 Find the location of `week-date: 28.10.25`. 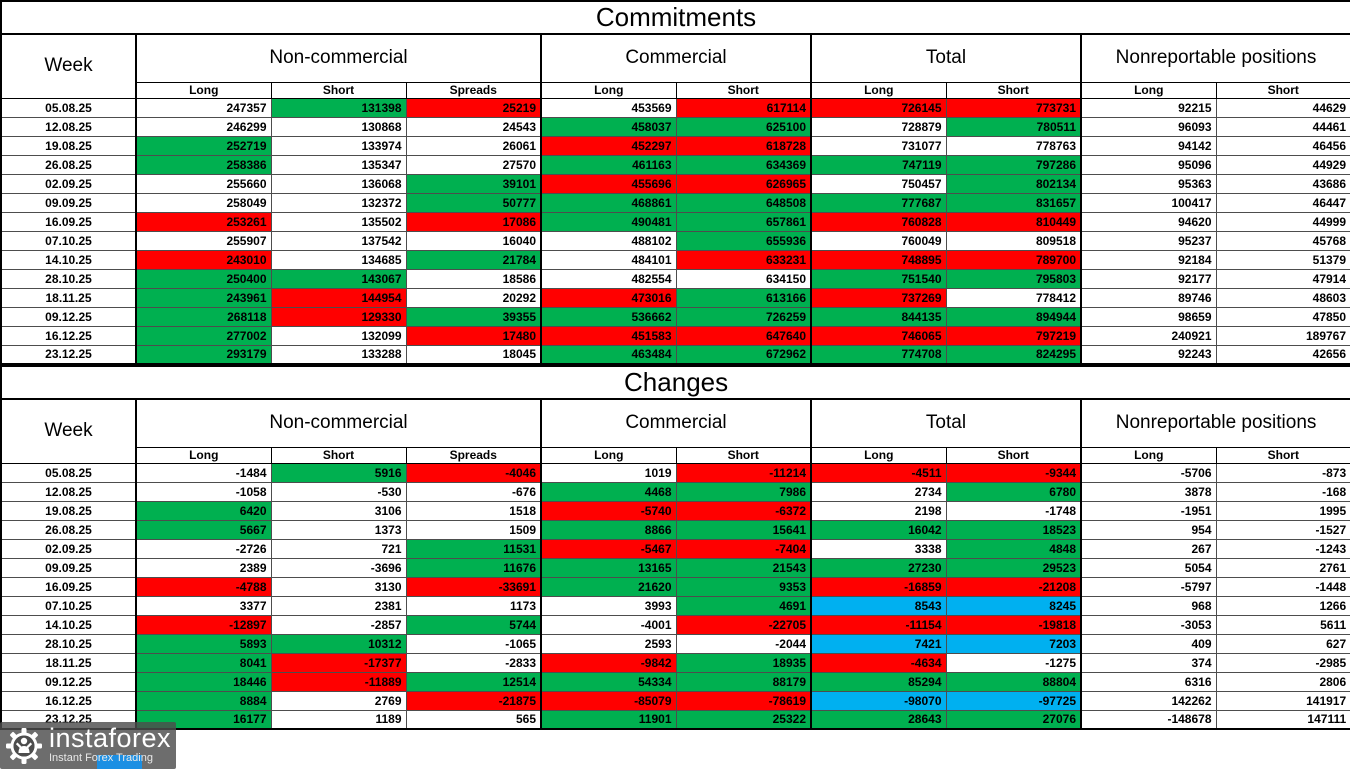

week-date: 28.10.25 is located at coordinates (68, 643).